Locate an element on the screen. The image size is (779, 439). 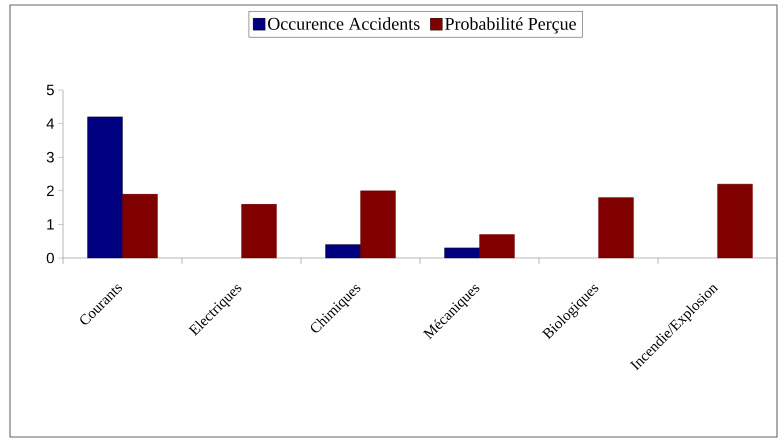
legend-label: Probabilité Perçue is located at coordinates (510, 25).